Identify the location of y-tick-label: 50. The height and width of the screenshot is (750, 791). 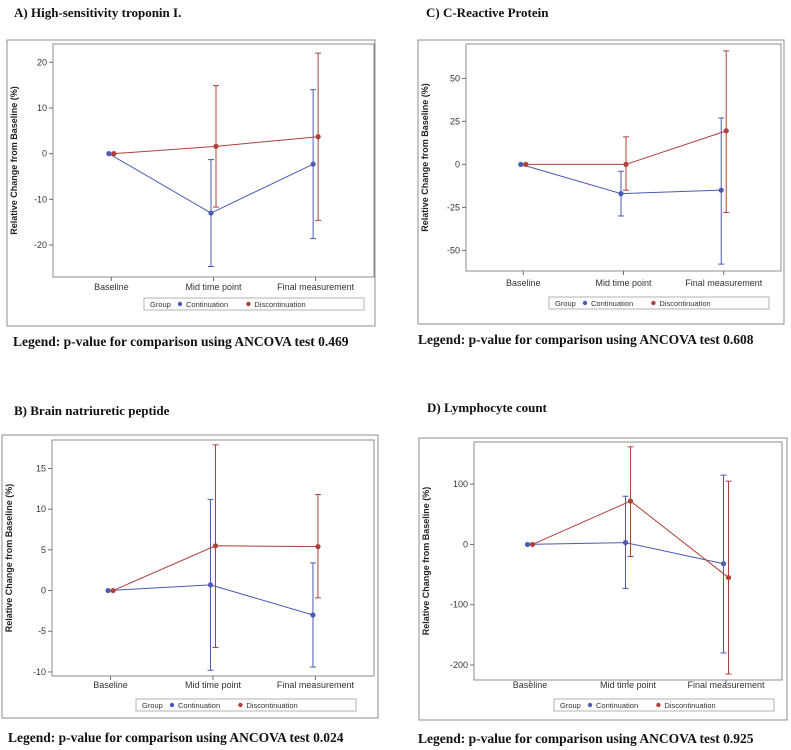
(455, 78).